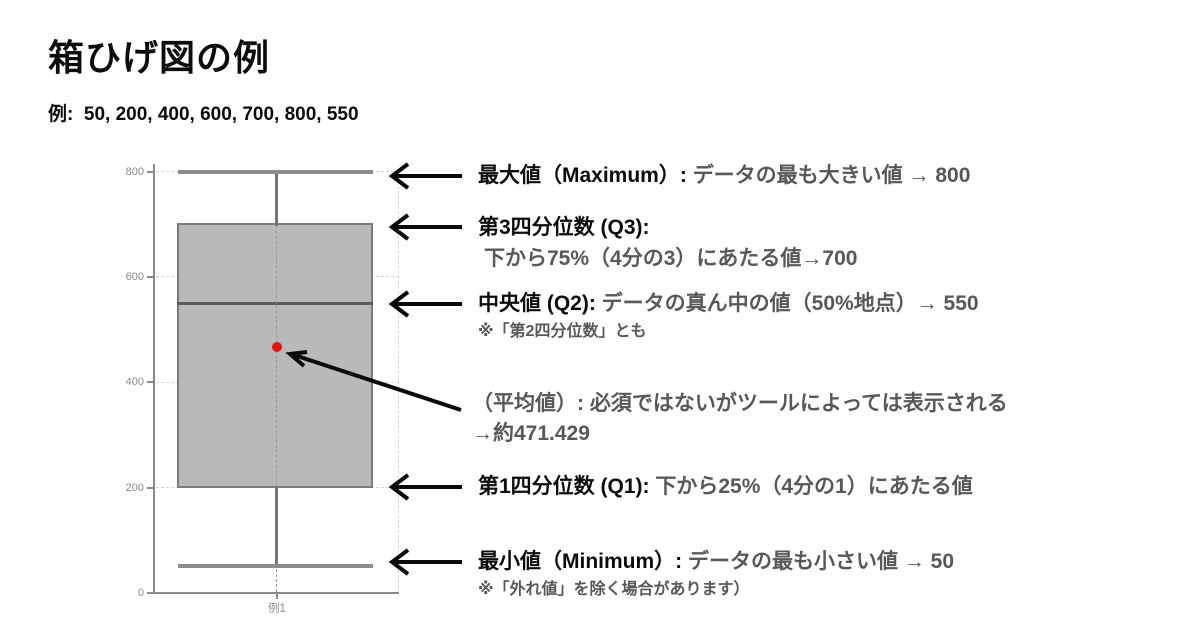 The width and height of the screenshot is (1200, 630). Describe the element at coordinates (614, 589) in the screenshot. I see `annotation-note: ※「外れ値」を除く場合があります）` at that location.